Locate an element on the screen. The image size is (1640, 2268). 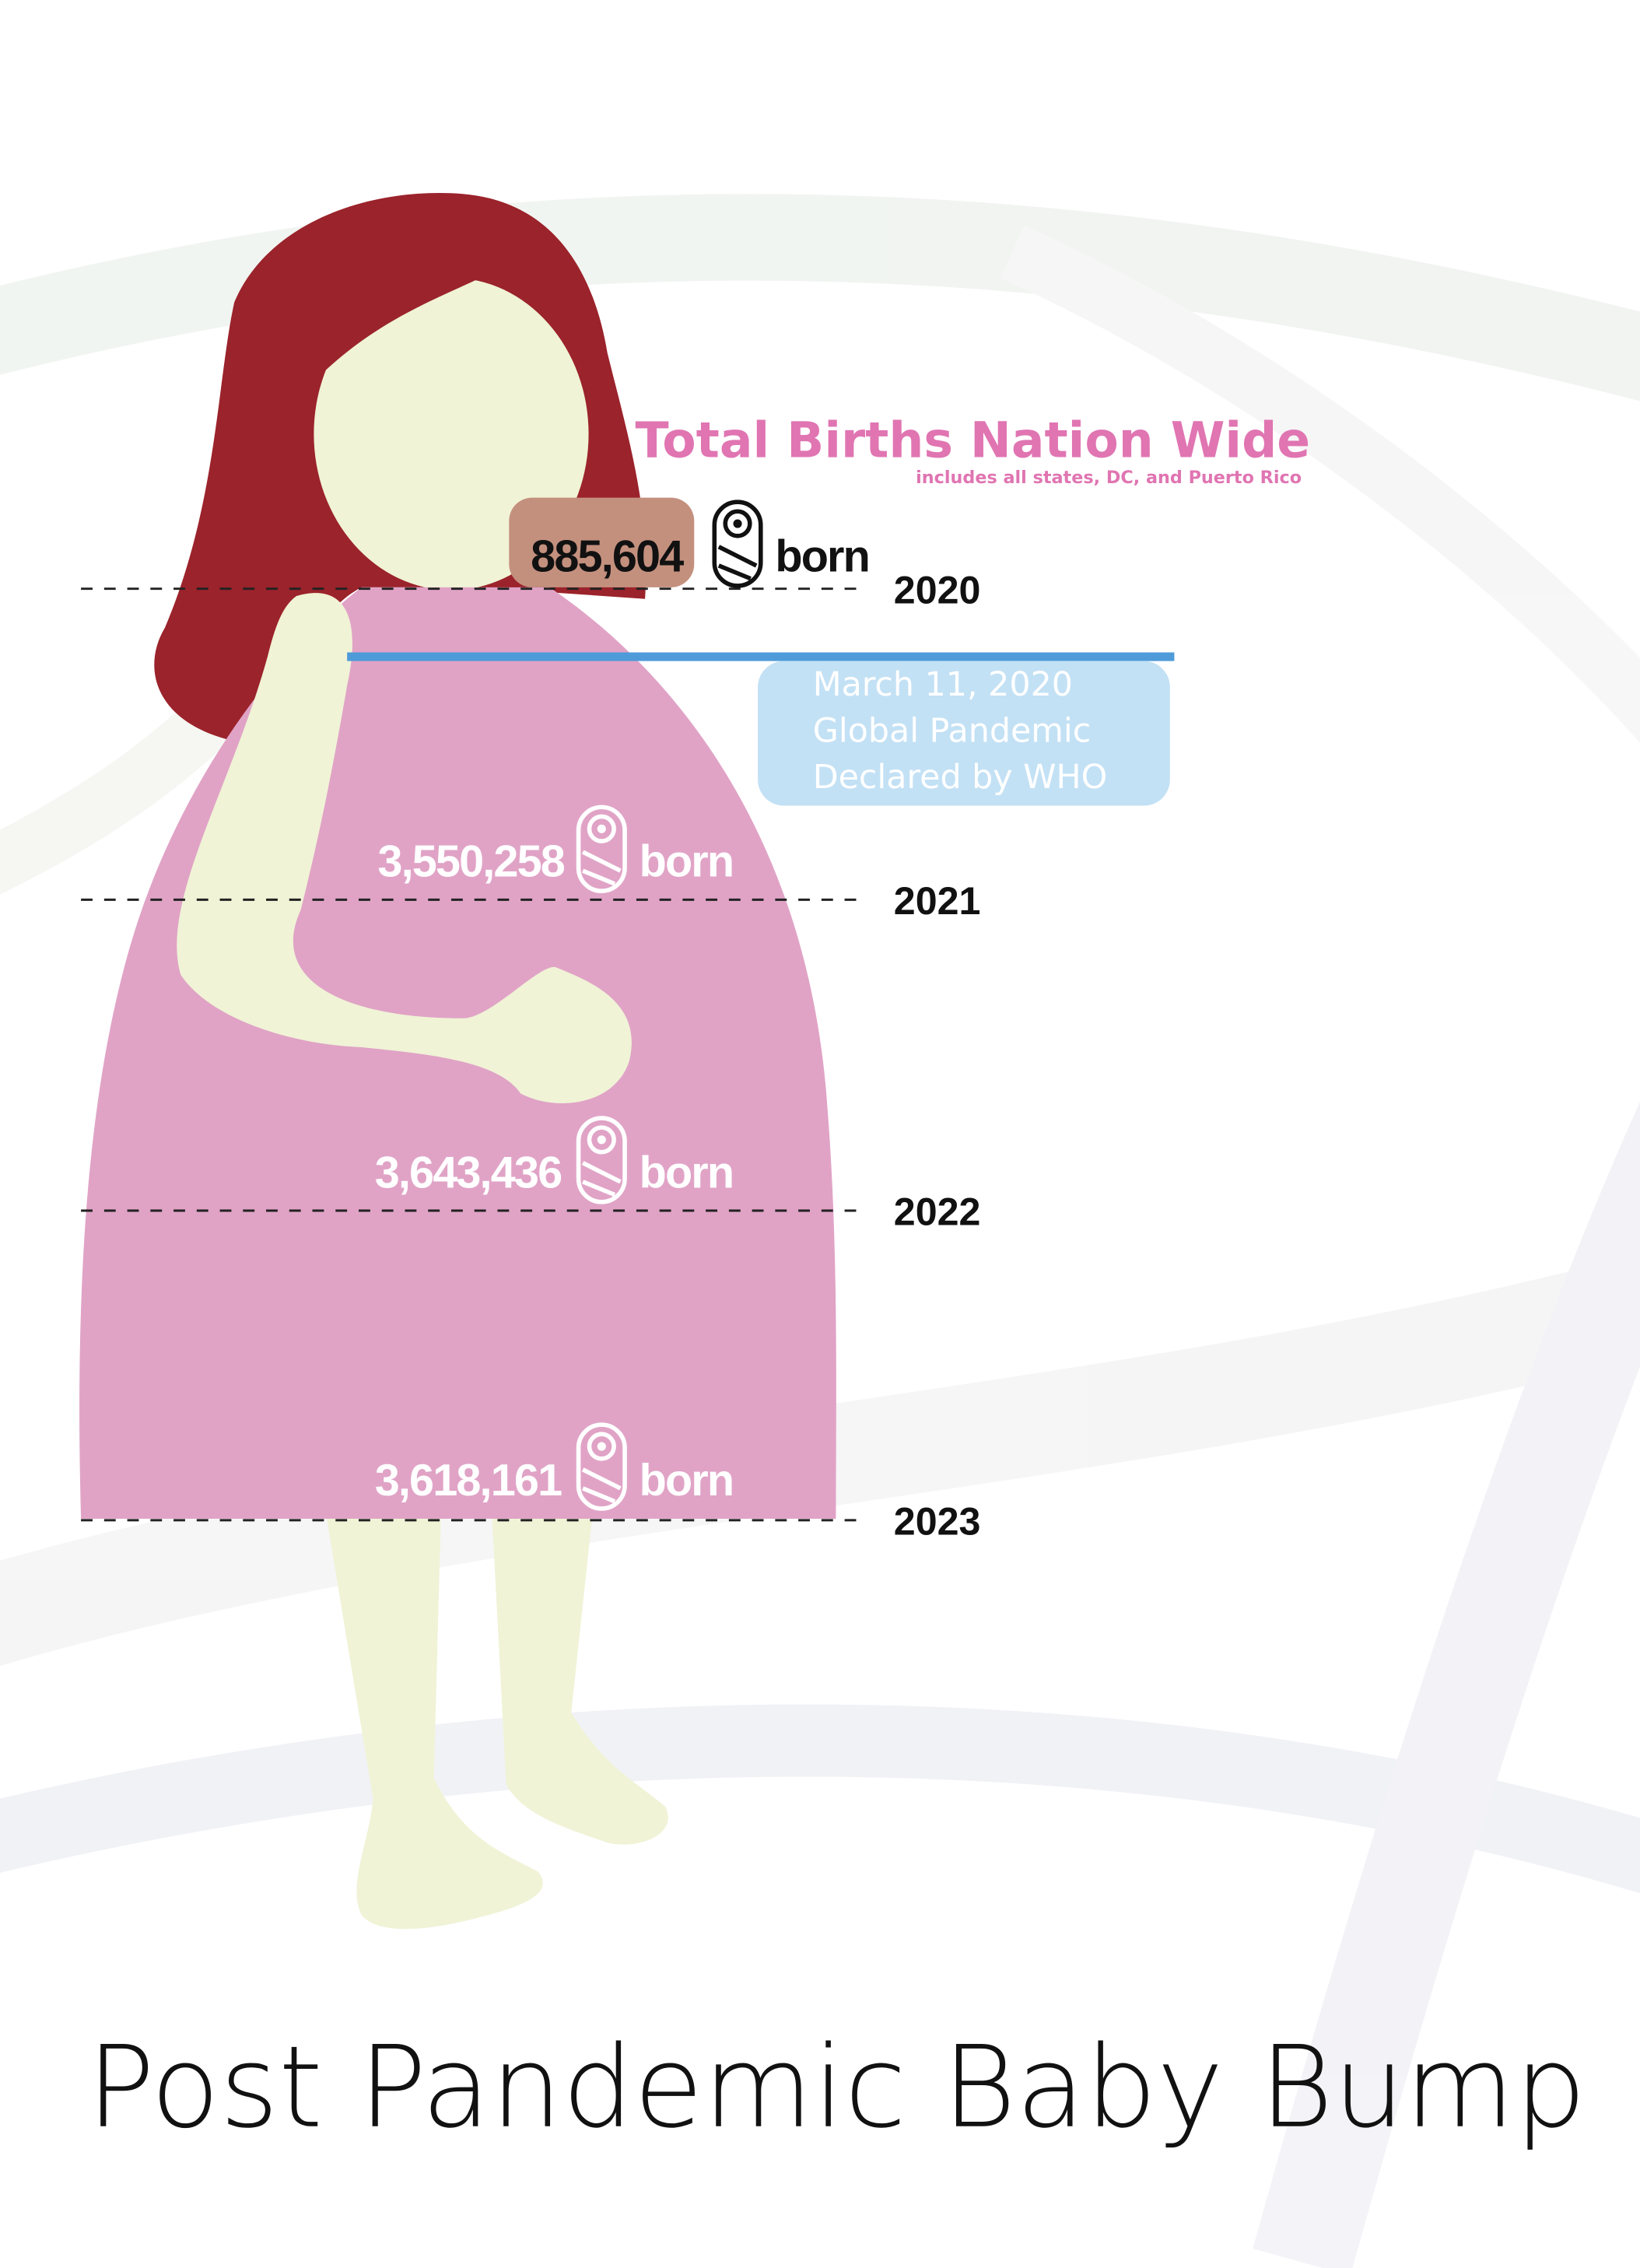
year-label-2021: 2021 is located at coordinates (937, 901).